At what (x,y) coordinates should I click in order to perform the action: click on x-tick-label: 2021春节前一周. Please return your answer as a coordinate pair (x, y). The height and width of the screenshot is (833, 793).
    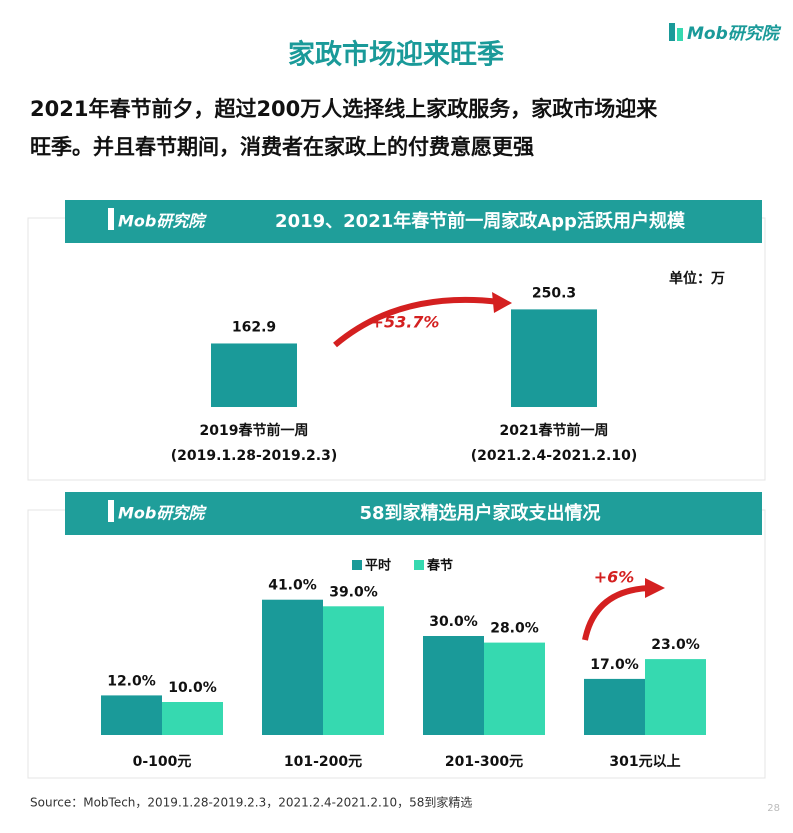
    Looking at the image, I should click on (554, 430).